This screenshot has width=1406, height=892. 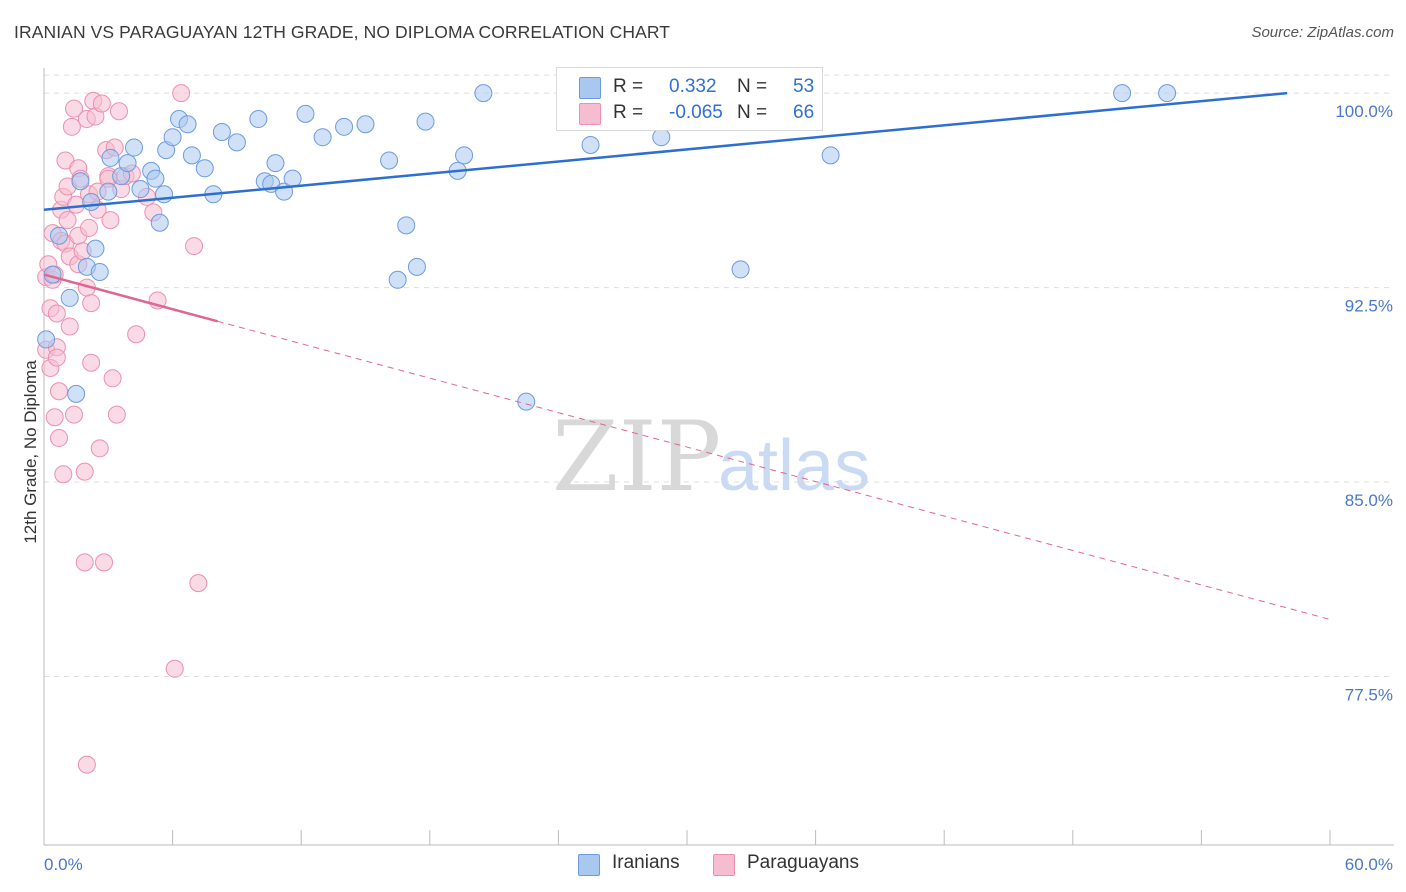 What do you see at coordinates (1369, 306) in the screenshot?
I see `y-tick-label: 92.5%` at bounding box center [1369, 306].